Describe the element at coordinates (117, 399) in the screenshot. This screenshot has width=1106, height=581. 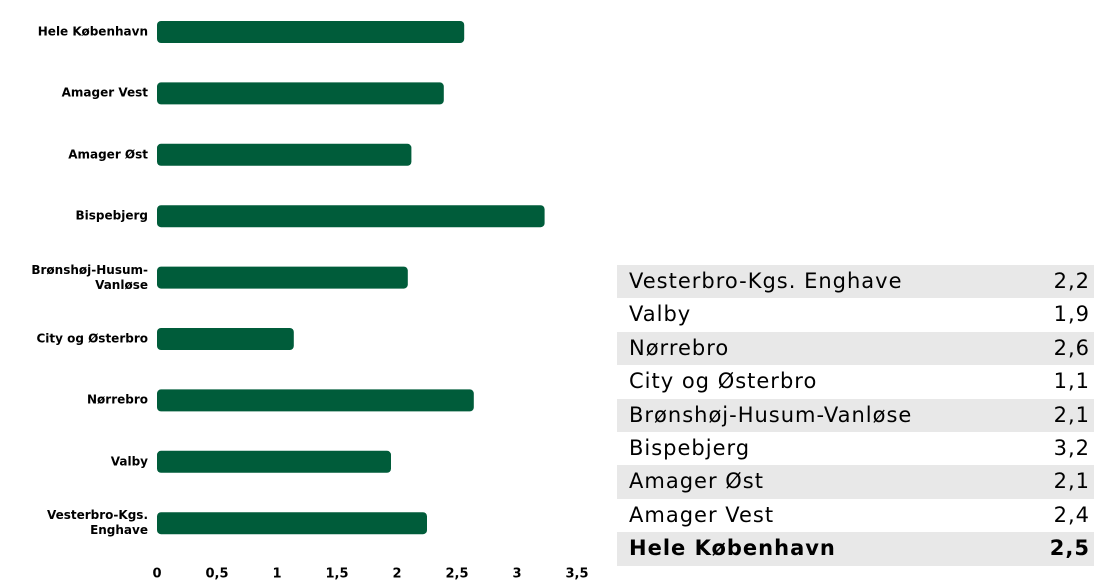
I see `y-tick-label: Nørrebro` at that location.